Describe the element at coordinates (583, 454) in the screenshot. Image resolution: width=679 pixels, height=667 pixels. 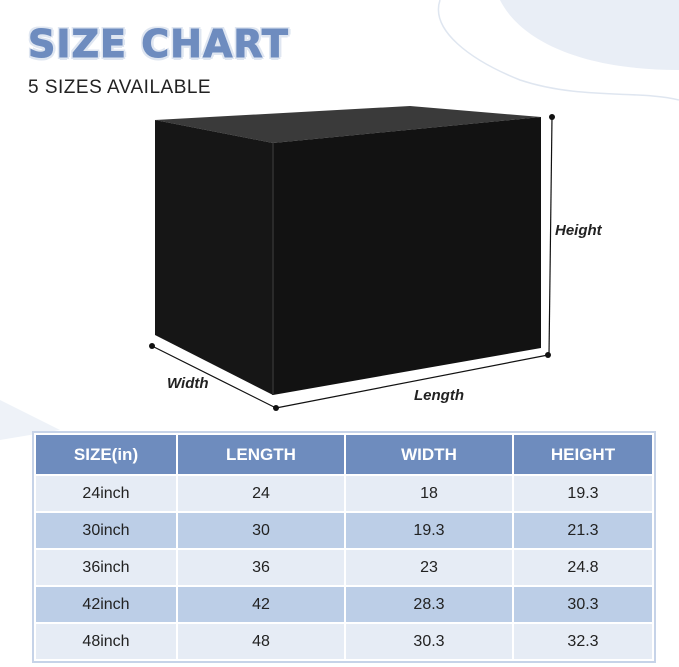
I see `column-header-height: HEIGHT` at that location.